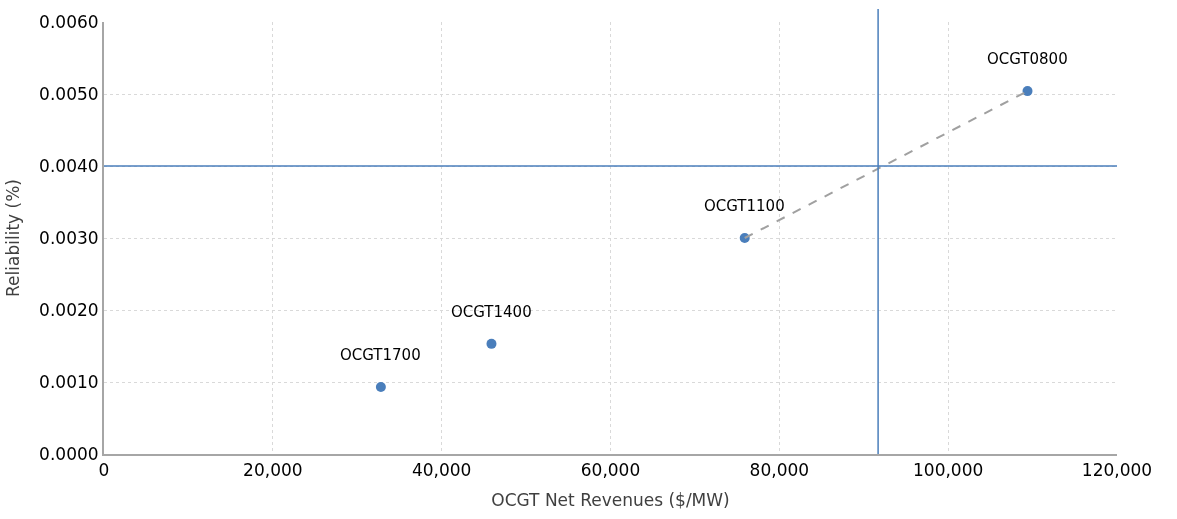 The height and width of the screenshot is (519, 1177). I want to click on x-tick-label: 80,000, so click(779, 470).